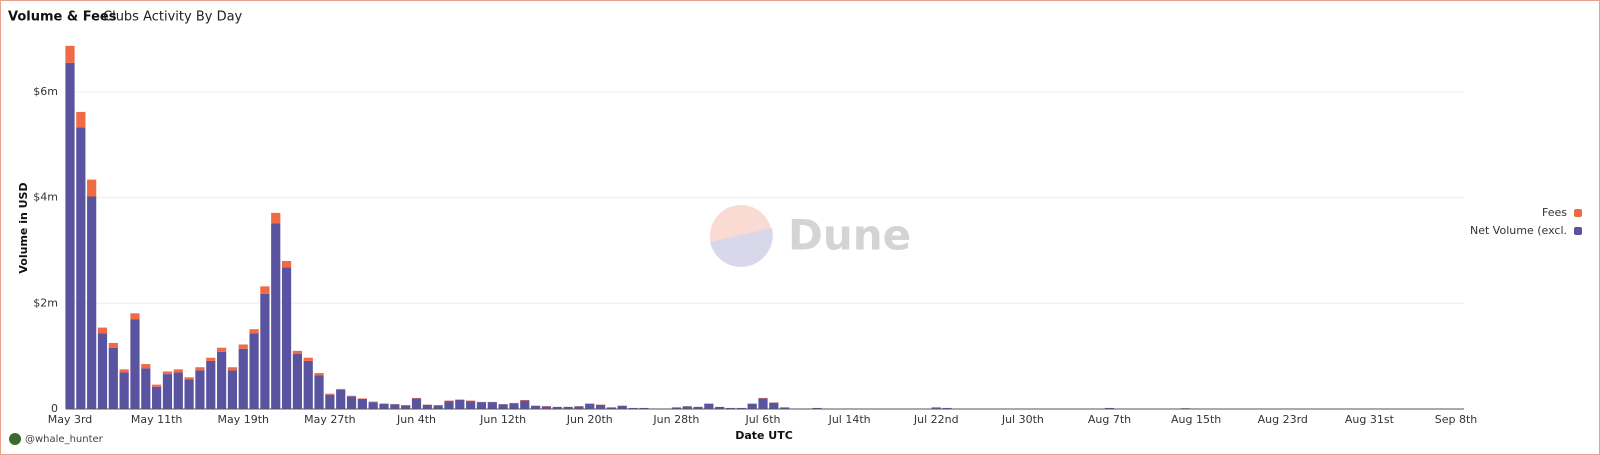 This screenshot has width=1600, height=455. What do you see at coordinates (64, 439) in the screenshot?
I see `author: @whale_hunter` at bounding box center [64, 439].